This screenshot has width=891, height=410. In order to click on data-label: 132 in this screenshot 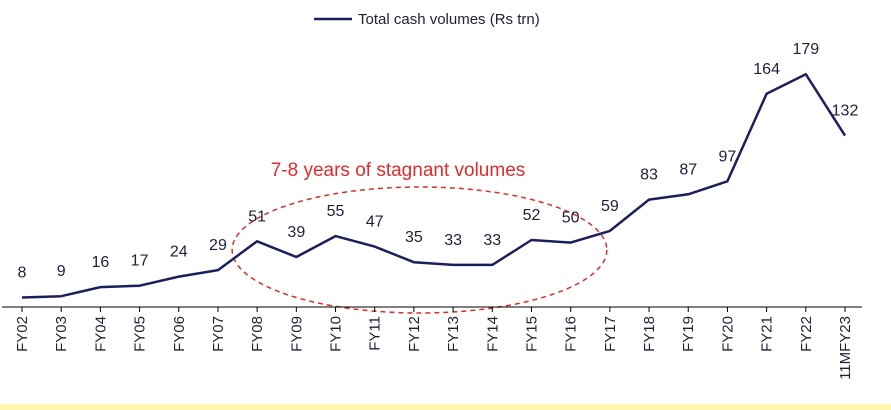, I will do `click(845, 111)`.